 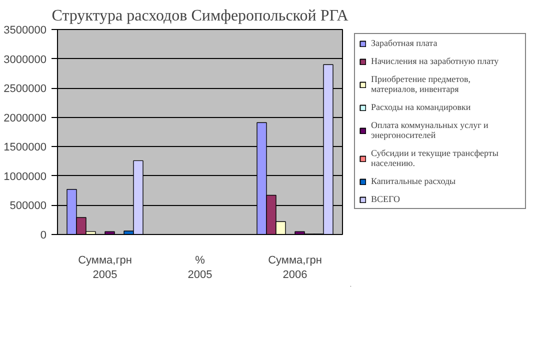 I want to click on legend-label: Капитальные расходы, so click(x=414, y=181).